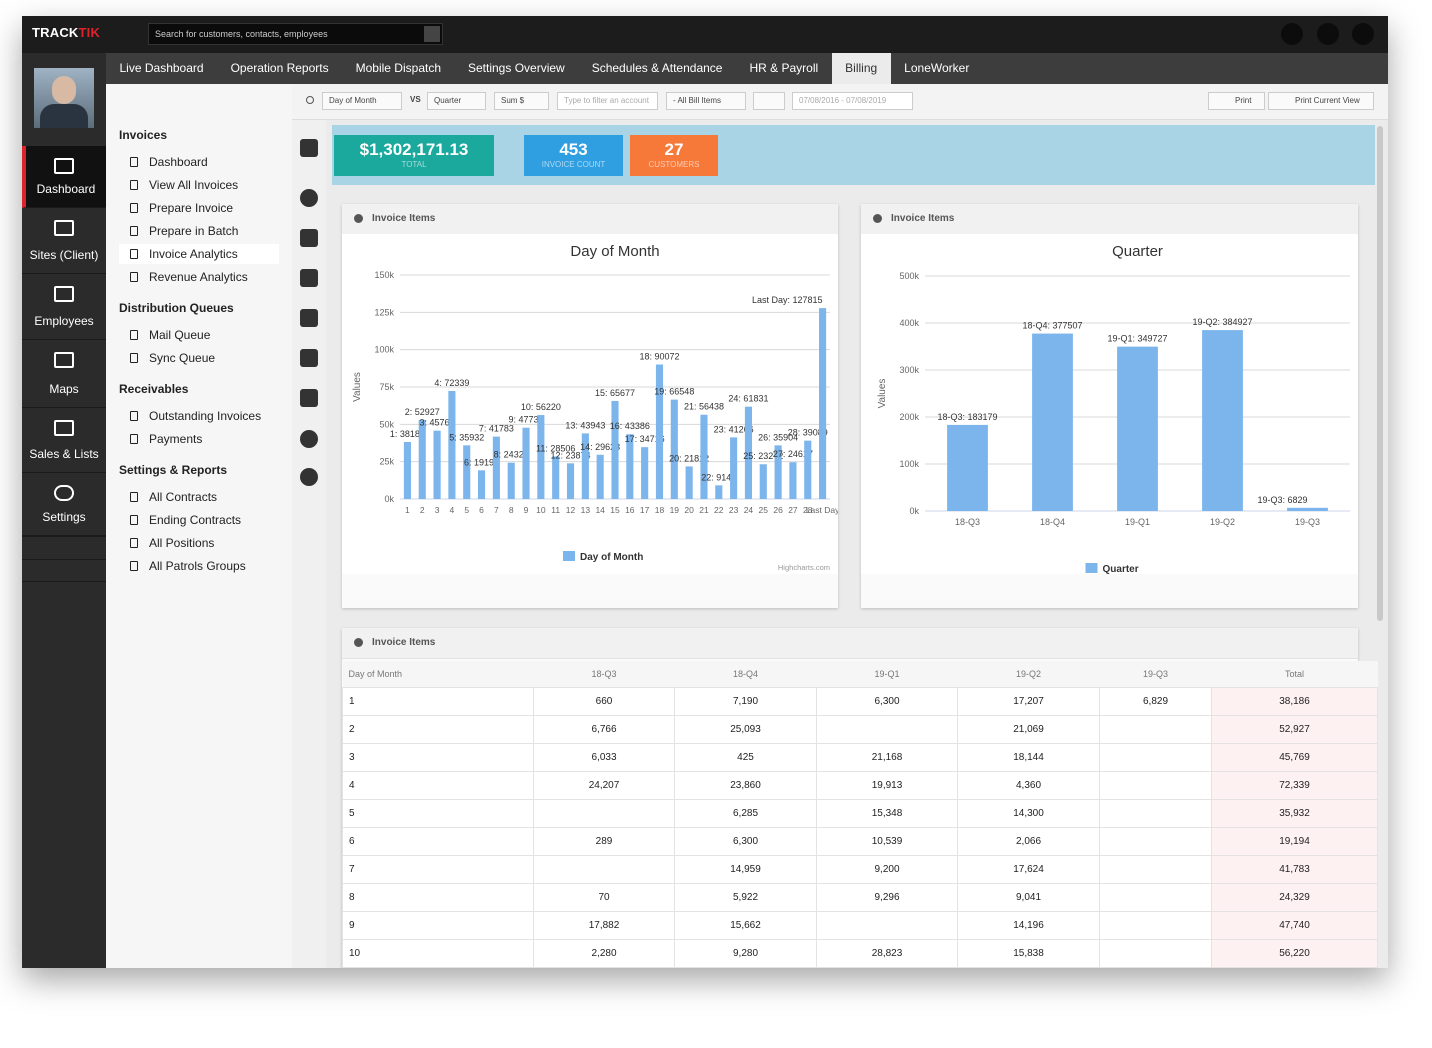  What do you see at coordinates (64, 570) in the screenshot?
I see `sort-button` at bounding box center [64, 570].